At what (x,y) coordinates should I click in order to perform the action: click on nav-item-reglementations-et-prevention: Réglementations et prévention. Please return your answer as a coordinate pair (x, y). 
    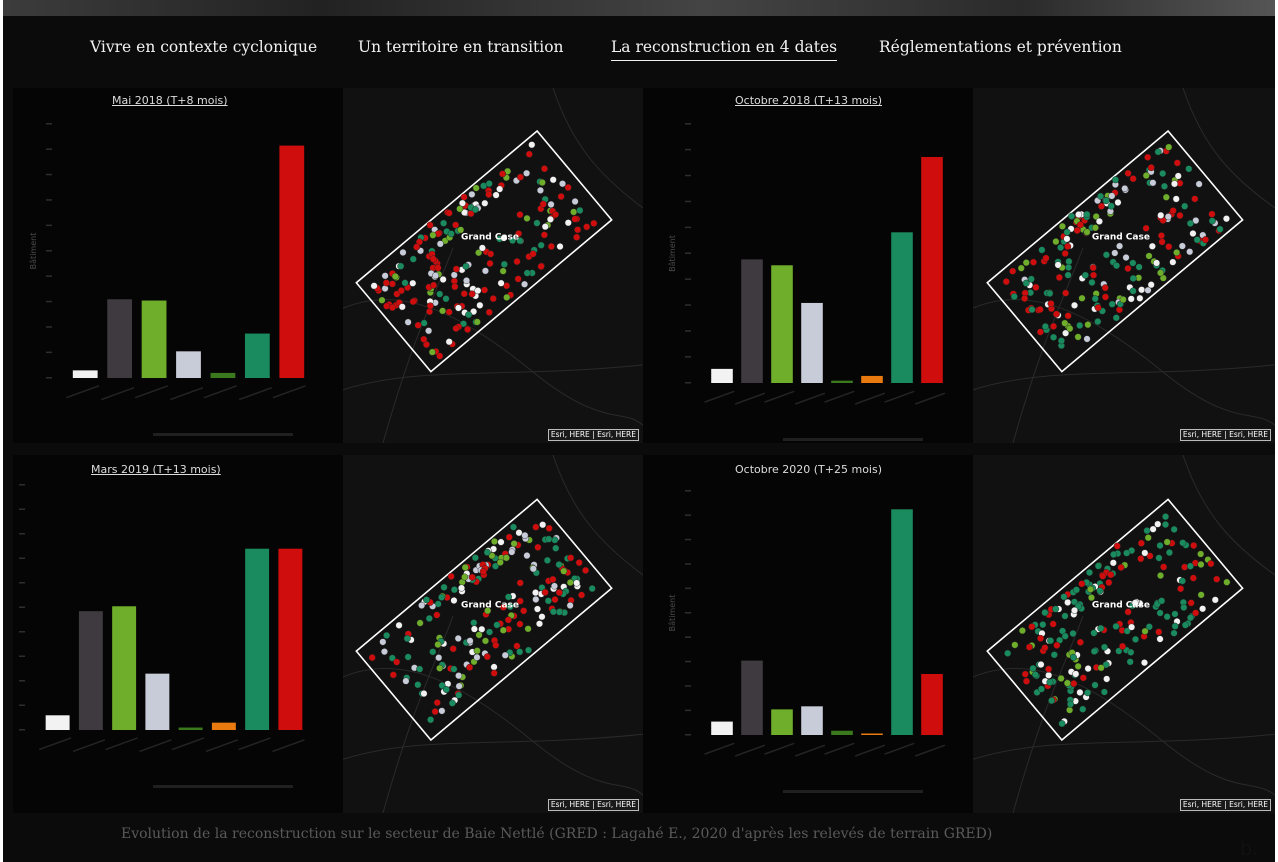
    Looking at the image, I should click on (1000, 47).